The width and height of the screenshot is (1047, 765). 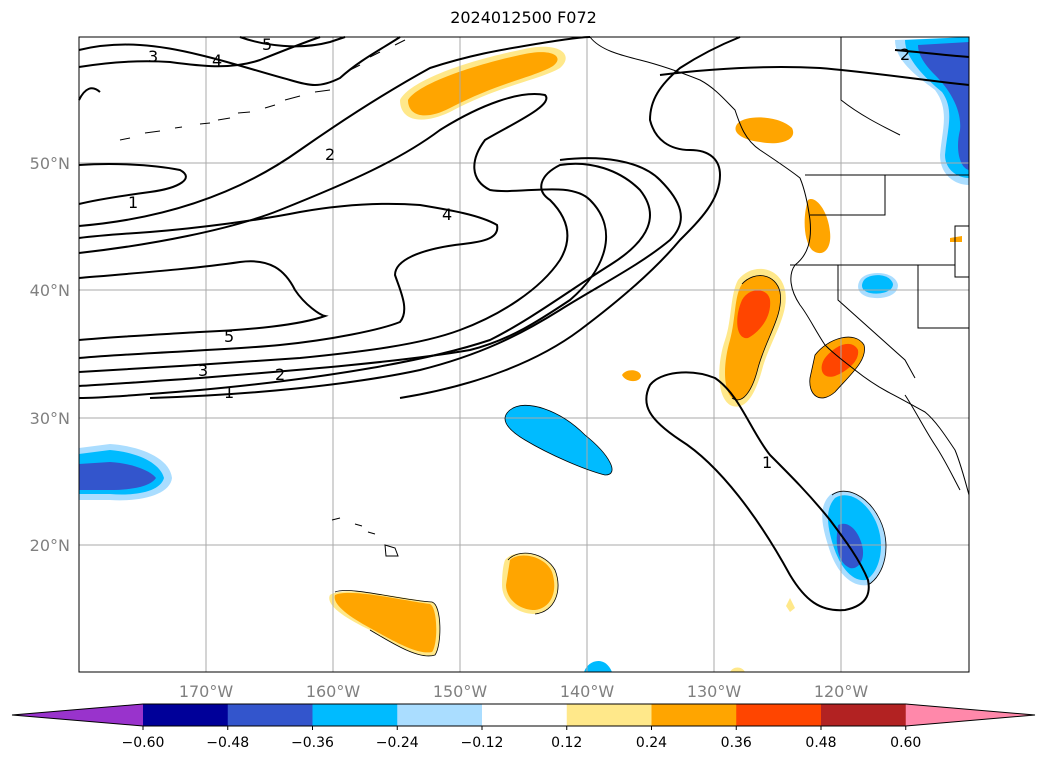 I want to click on colorbar-tick-label: −0.60, so click(x=143, y=743).